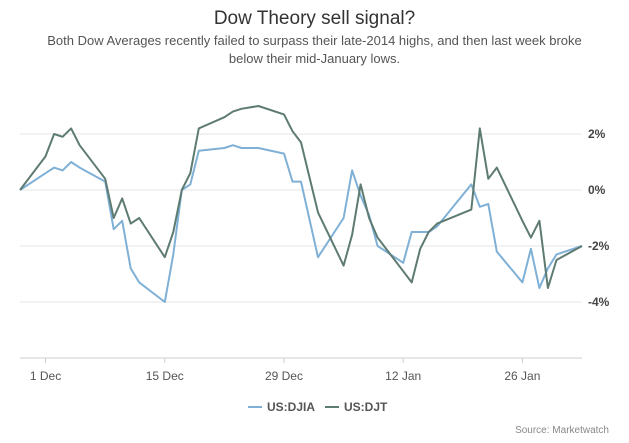  Describe the element at coordinates (597, 134) in the screenshot. I see `y-tick-label: 2%` at that location.